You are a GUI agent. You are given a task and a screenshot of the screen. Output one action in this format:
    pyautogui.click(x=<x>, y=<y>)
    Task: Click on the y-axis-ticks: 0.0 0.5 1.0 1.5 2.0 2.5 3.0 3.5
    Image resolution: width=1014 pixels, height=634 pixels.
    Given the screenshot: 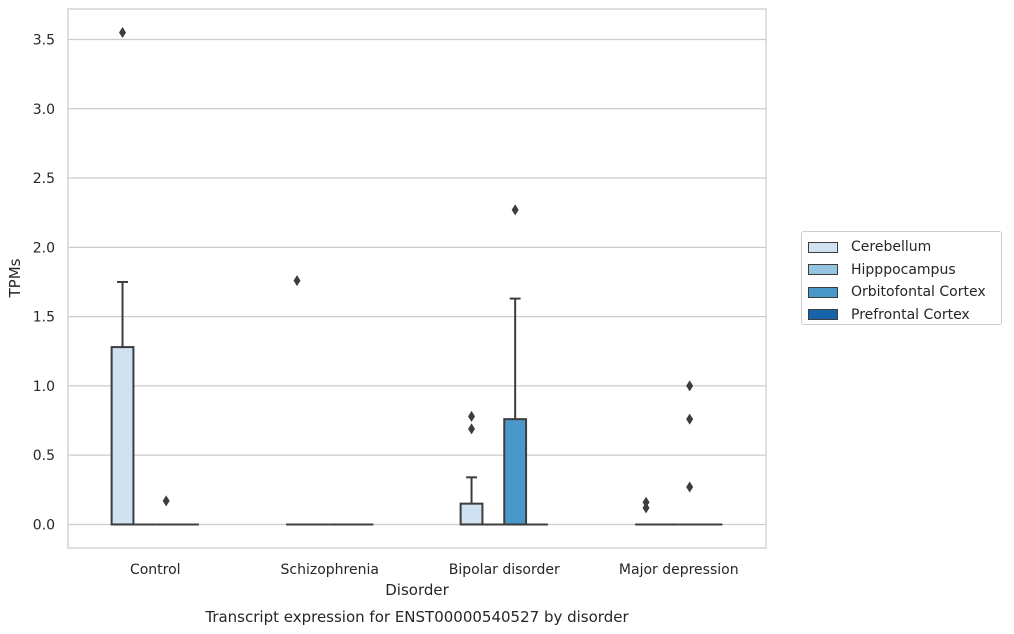 What is the action you would take?
    pyautogui.click(x=44, y=282)
    